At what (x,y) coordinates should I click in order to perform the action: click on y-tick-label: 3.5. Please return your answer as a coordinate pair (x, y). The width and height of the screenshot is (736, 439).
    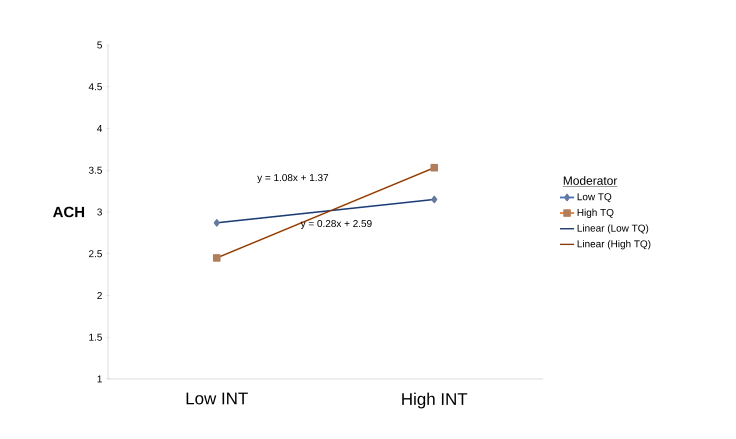
    Looking at the image, I should click on (95, 170).